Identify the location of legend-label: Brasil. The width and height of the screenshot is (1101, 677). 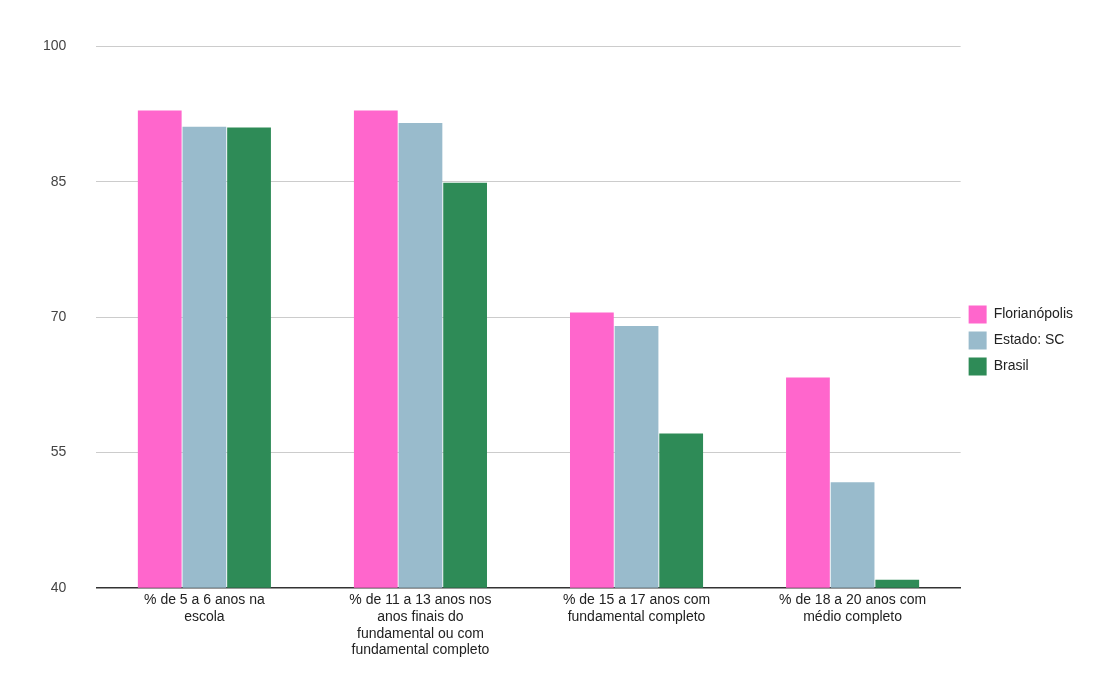
(1011, 365).